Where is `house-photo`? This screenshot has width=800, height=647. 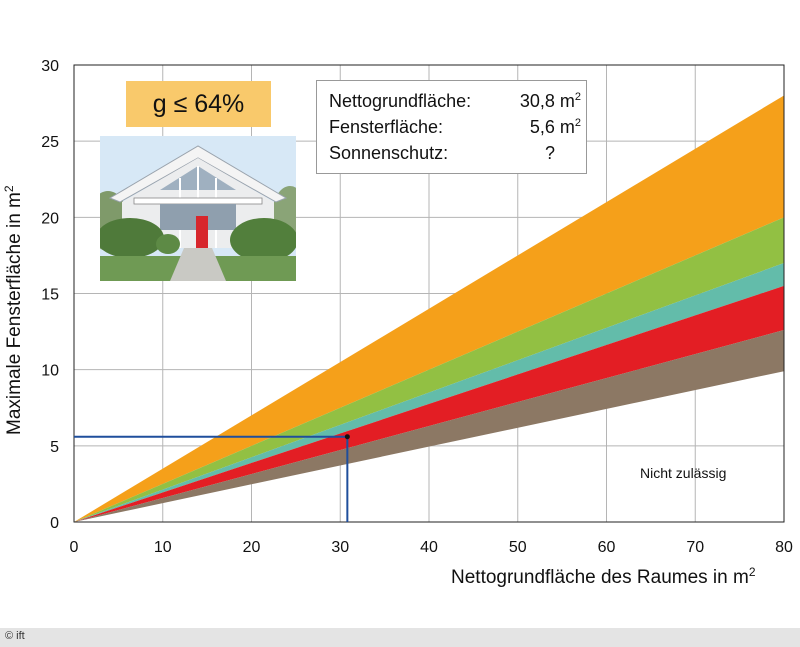 house-photo is located at coordinates (198, 208).